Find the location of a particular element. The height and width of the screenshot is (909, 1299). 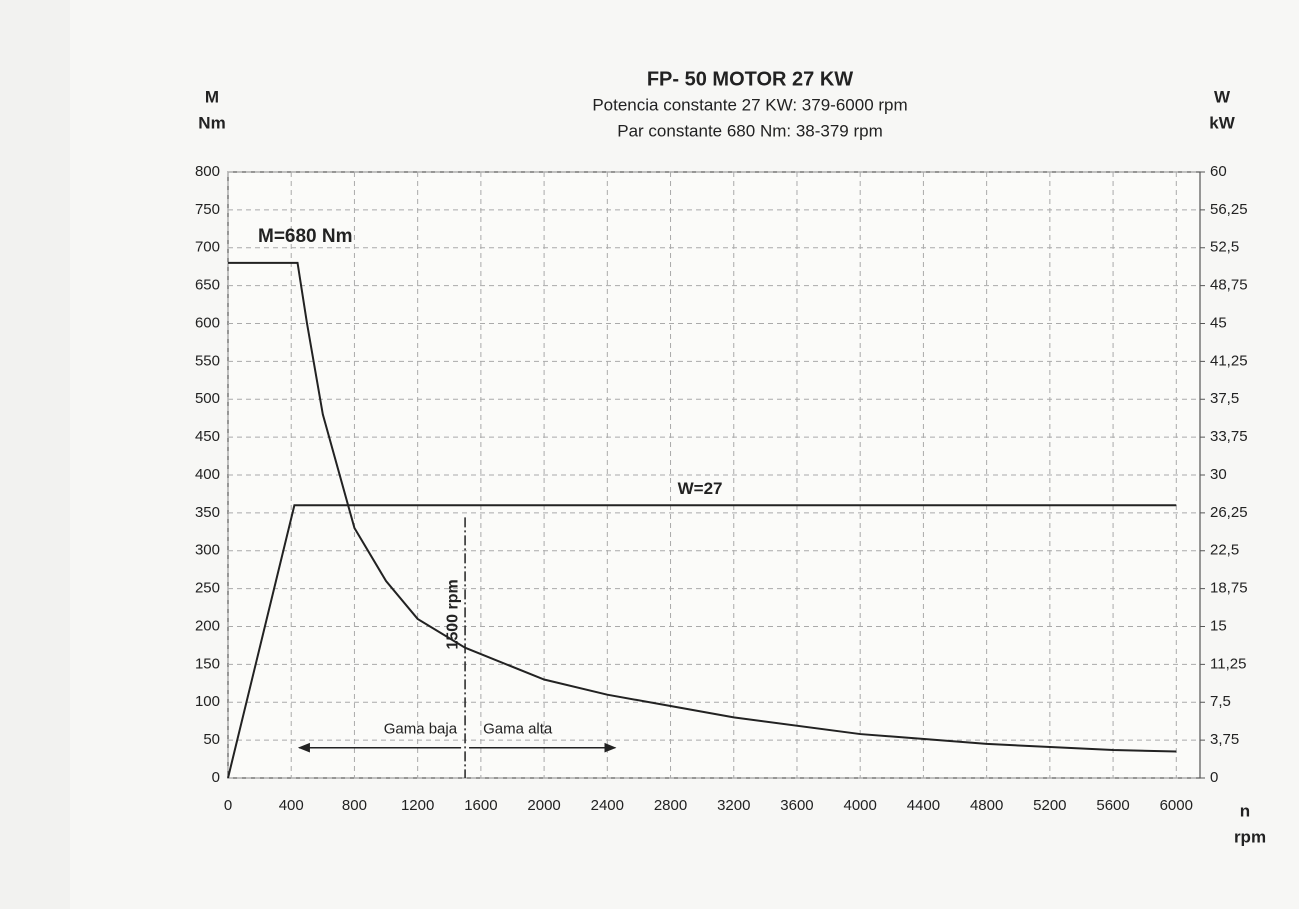

y2-tick-label: 33,75 is located at coordinates (1229, 436).